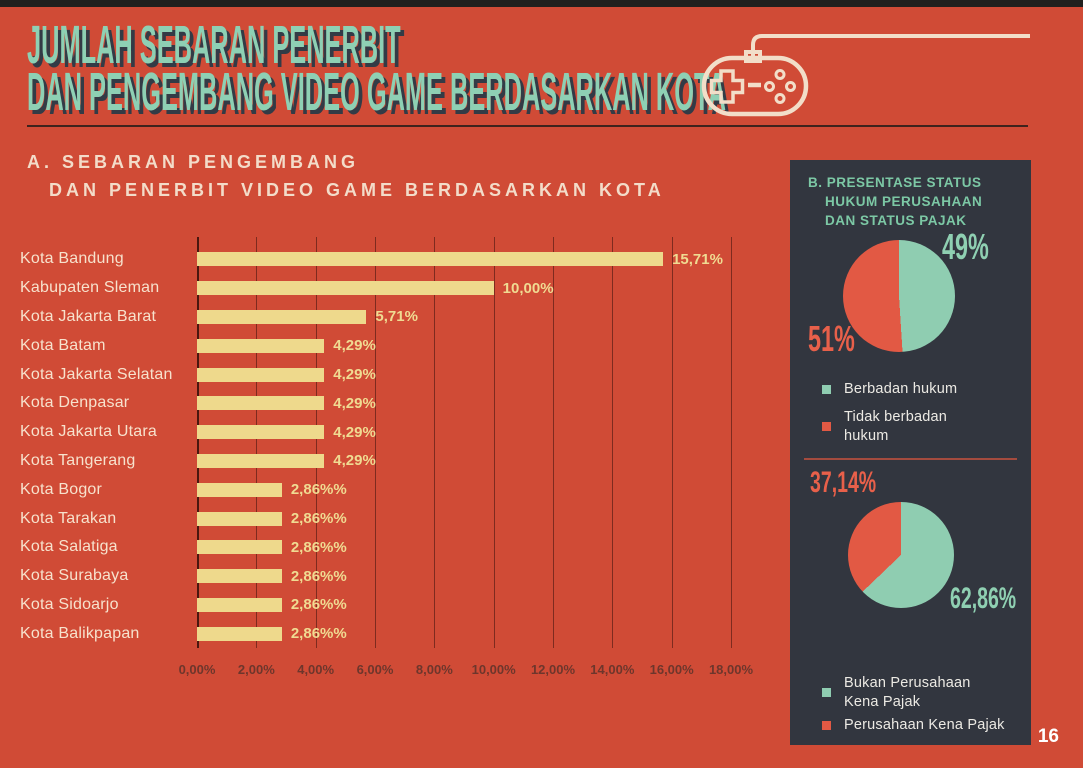 The image size is (1083, 768). I want to click on axis-tick-label: 8,00%, so click(434, 669).